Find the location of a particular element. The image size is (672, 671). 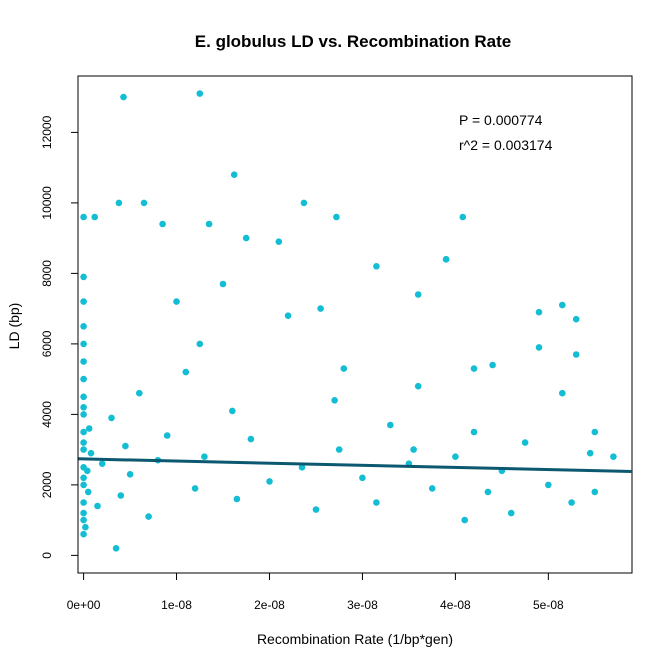

chart-title: E. globulus LD vs. Recombination Rate is located at coordinates (353, 41).